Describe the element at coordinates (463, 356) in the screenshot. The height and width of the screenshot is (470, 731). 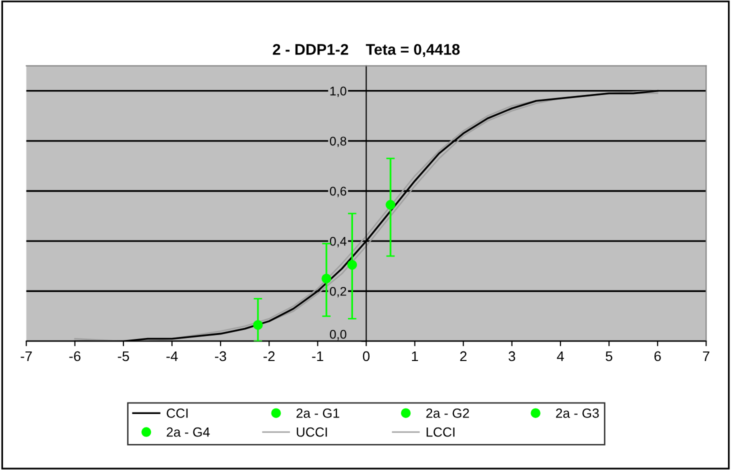
I see `x-tick-label: 2` at that location.